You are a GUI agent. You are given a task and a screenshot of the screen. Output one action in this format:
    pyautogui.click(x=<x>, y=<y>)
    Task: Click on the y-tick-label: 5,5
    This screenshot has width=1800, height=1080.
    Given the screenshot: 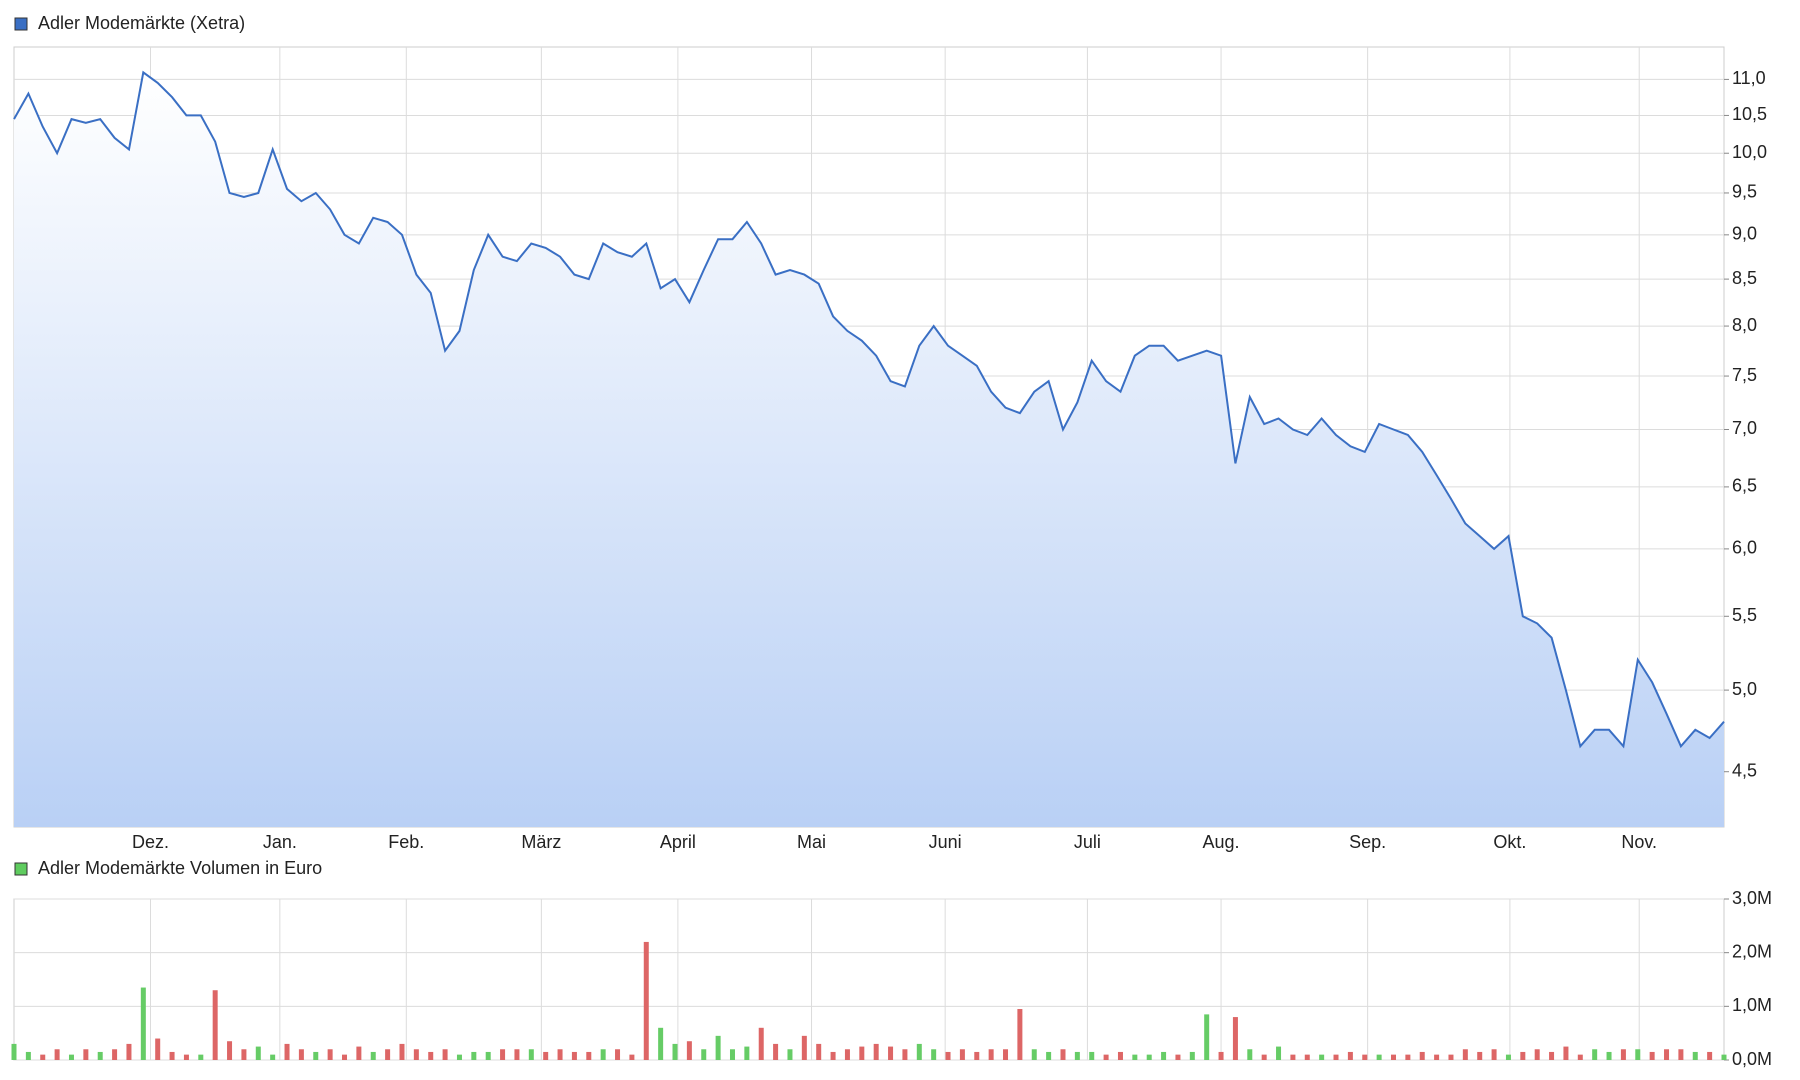 What is the action you would take?
    pyautogui.click(x=1744, y=615)
    